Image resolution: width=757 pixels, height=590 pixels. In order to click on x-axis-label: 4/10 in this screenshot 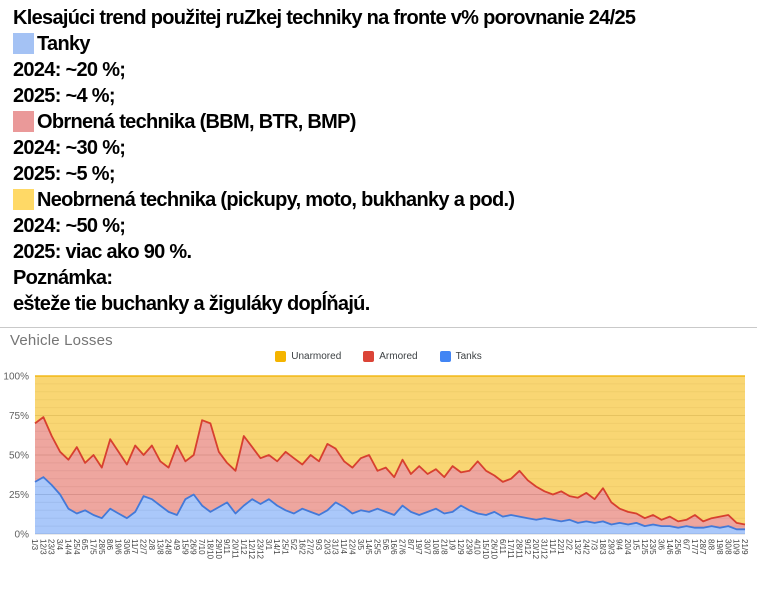, I will do `click(477, 547)`.